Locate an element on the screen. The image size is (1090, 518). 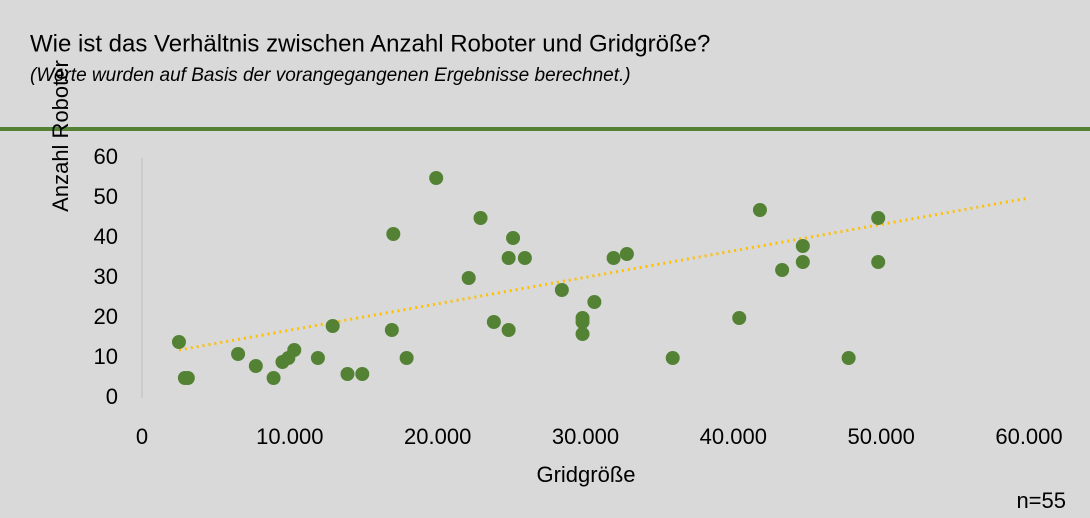
y-tick-label: 60 is located at coordinates (106, 156).